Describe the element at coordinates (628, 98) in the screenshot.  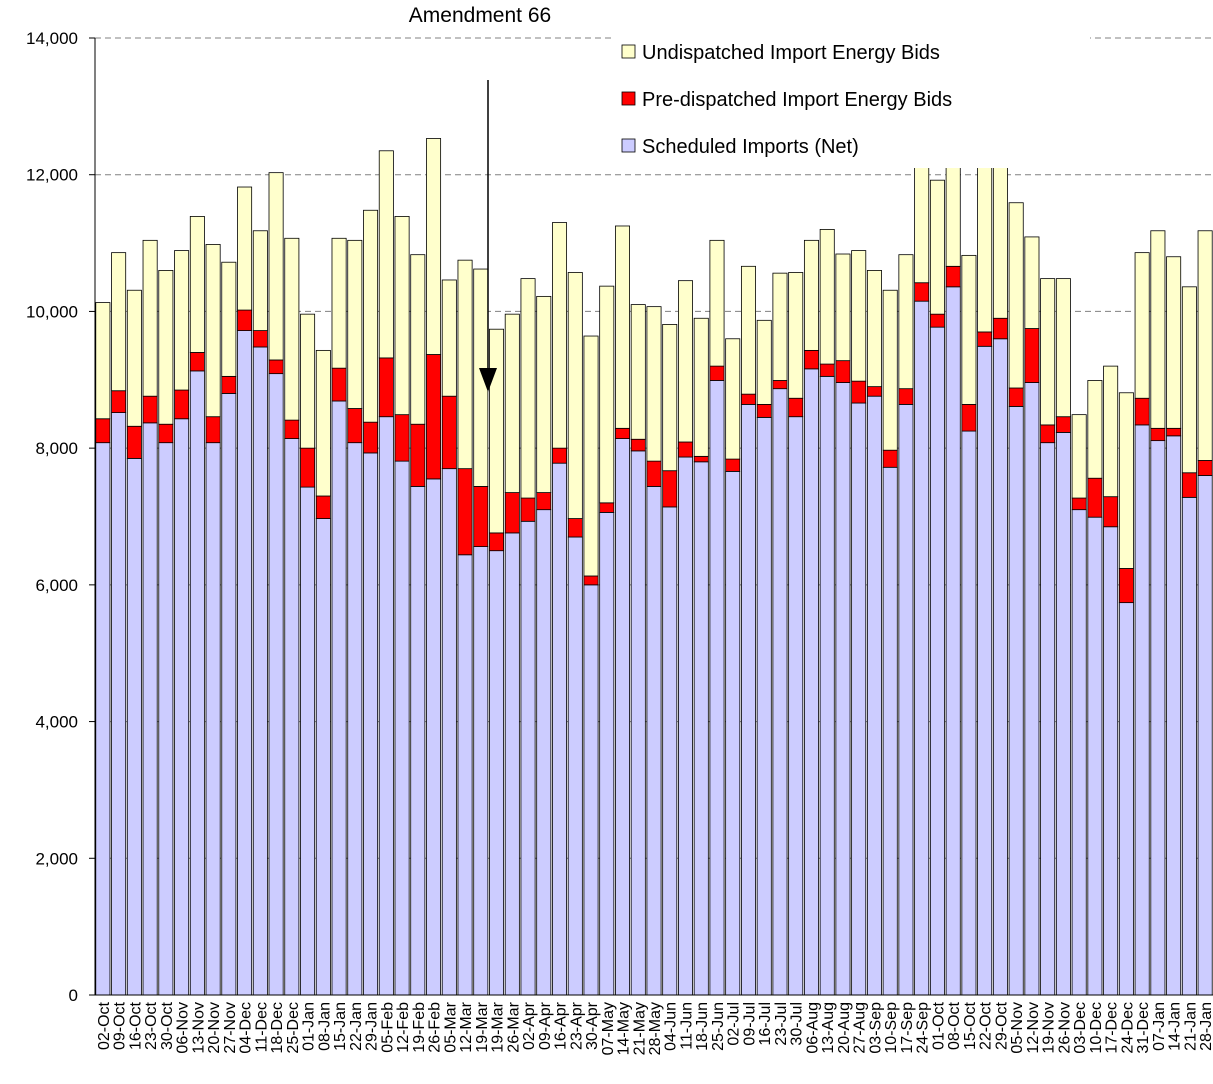
I see `legend-swatch` at that location.